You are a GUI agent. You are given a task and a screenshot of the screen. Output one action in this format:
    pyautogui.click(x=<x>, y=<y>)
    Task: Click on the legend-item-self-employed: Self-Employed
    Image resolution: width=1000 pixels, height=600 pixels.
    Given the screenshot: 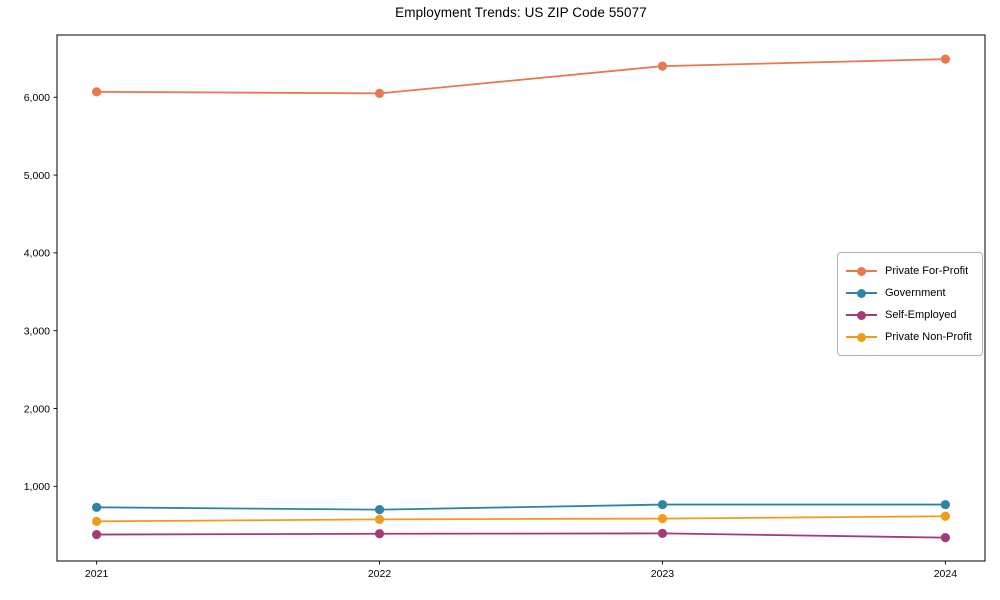 What is the action you would take?
    pyautogui.click(x=909, y=315)
    